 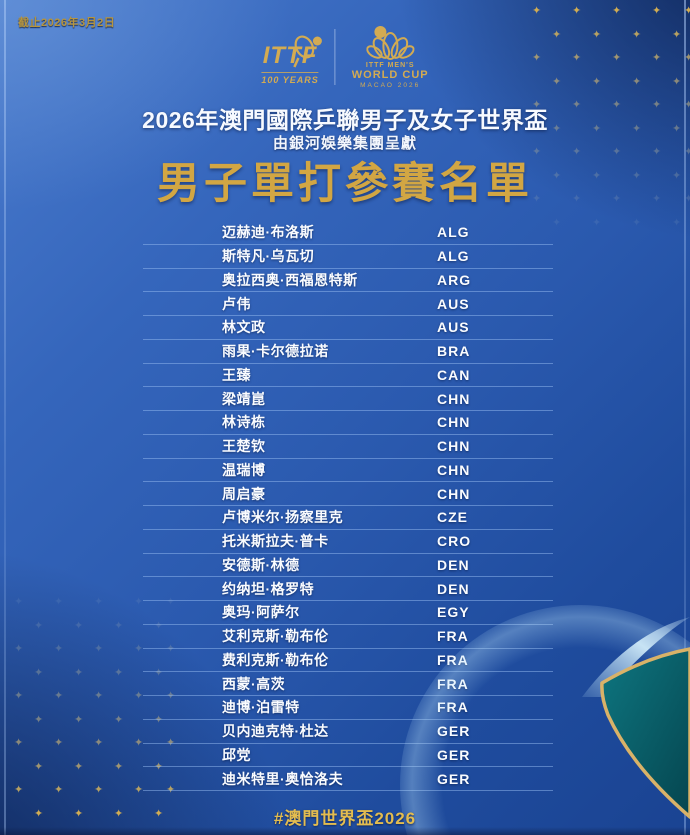 What do you see at coordinates (275, 541) in the screenshot?
I see `player-name: 托米斯拉夫·普卡` at bounding box center [275, 541].